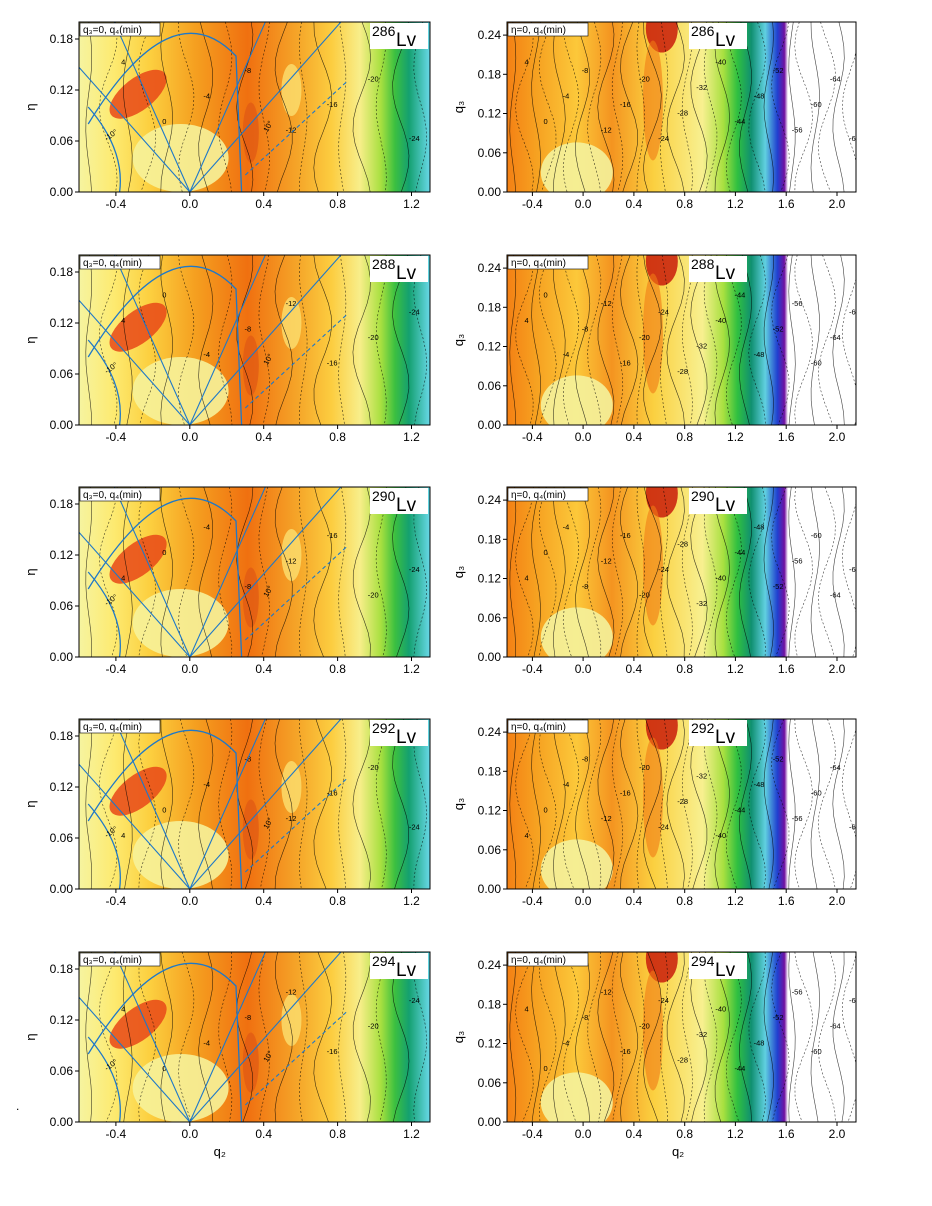 This screenshot has width=932, height=1206. I want to click on contour-label: -4, so click(566, 354).